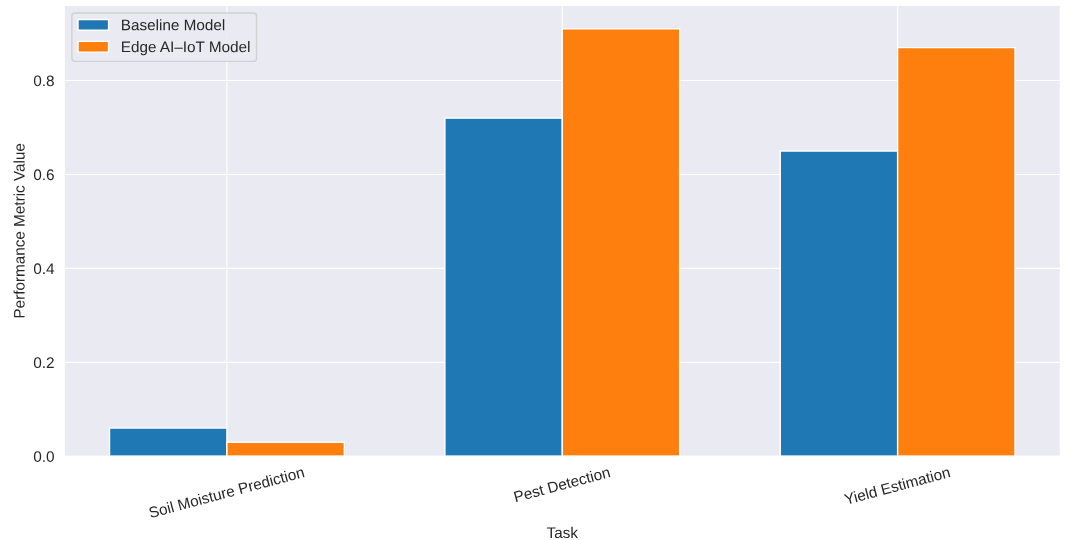 Image resolution: width=1071 pixels, height=540 pixels. What do you see at coordinates (43, 81) in the screenshot?
I see `y-tick-label: 0.8` at bounding box center [43, 81].